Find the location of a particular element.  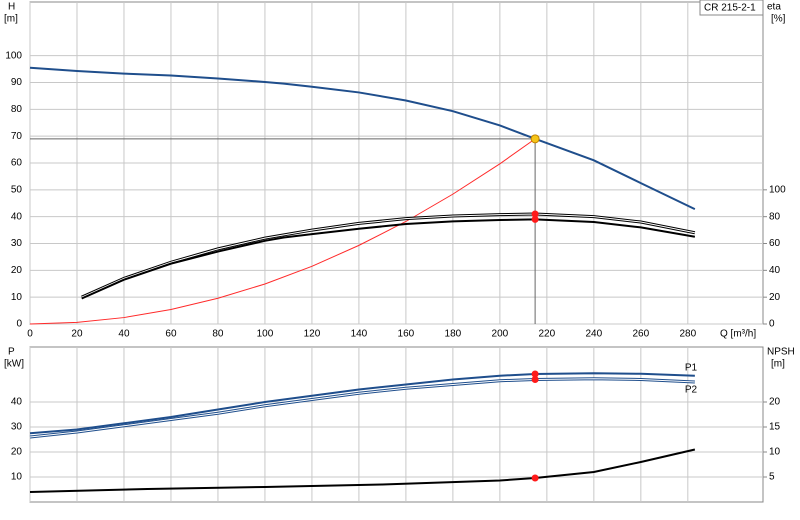

y2-tick-label: 80 is located at coordinates (775, 216).